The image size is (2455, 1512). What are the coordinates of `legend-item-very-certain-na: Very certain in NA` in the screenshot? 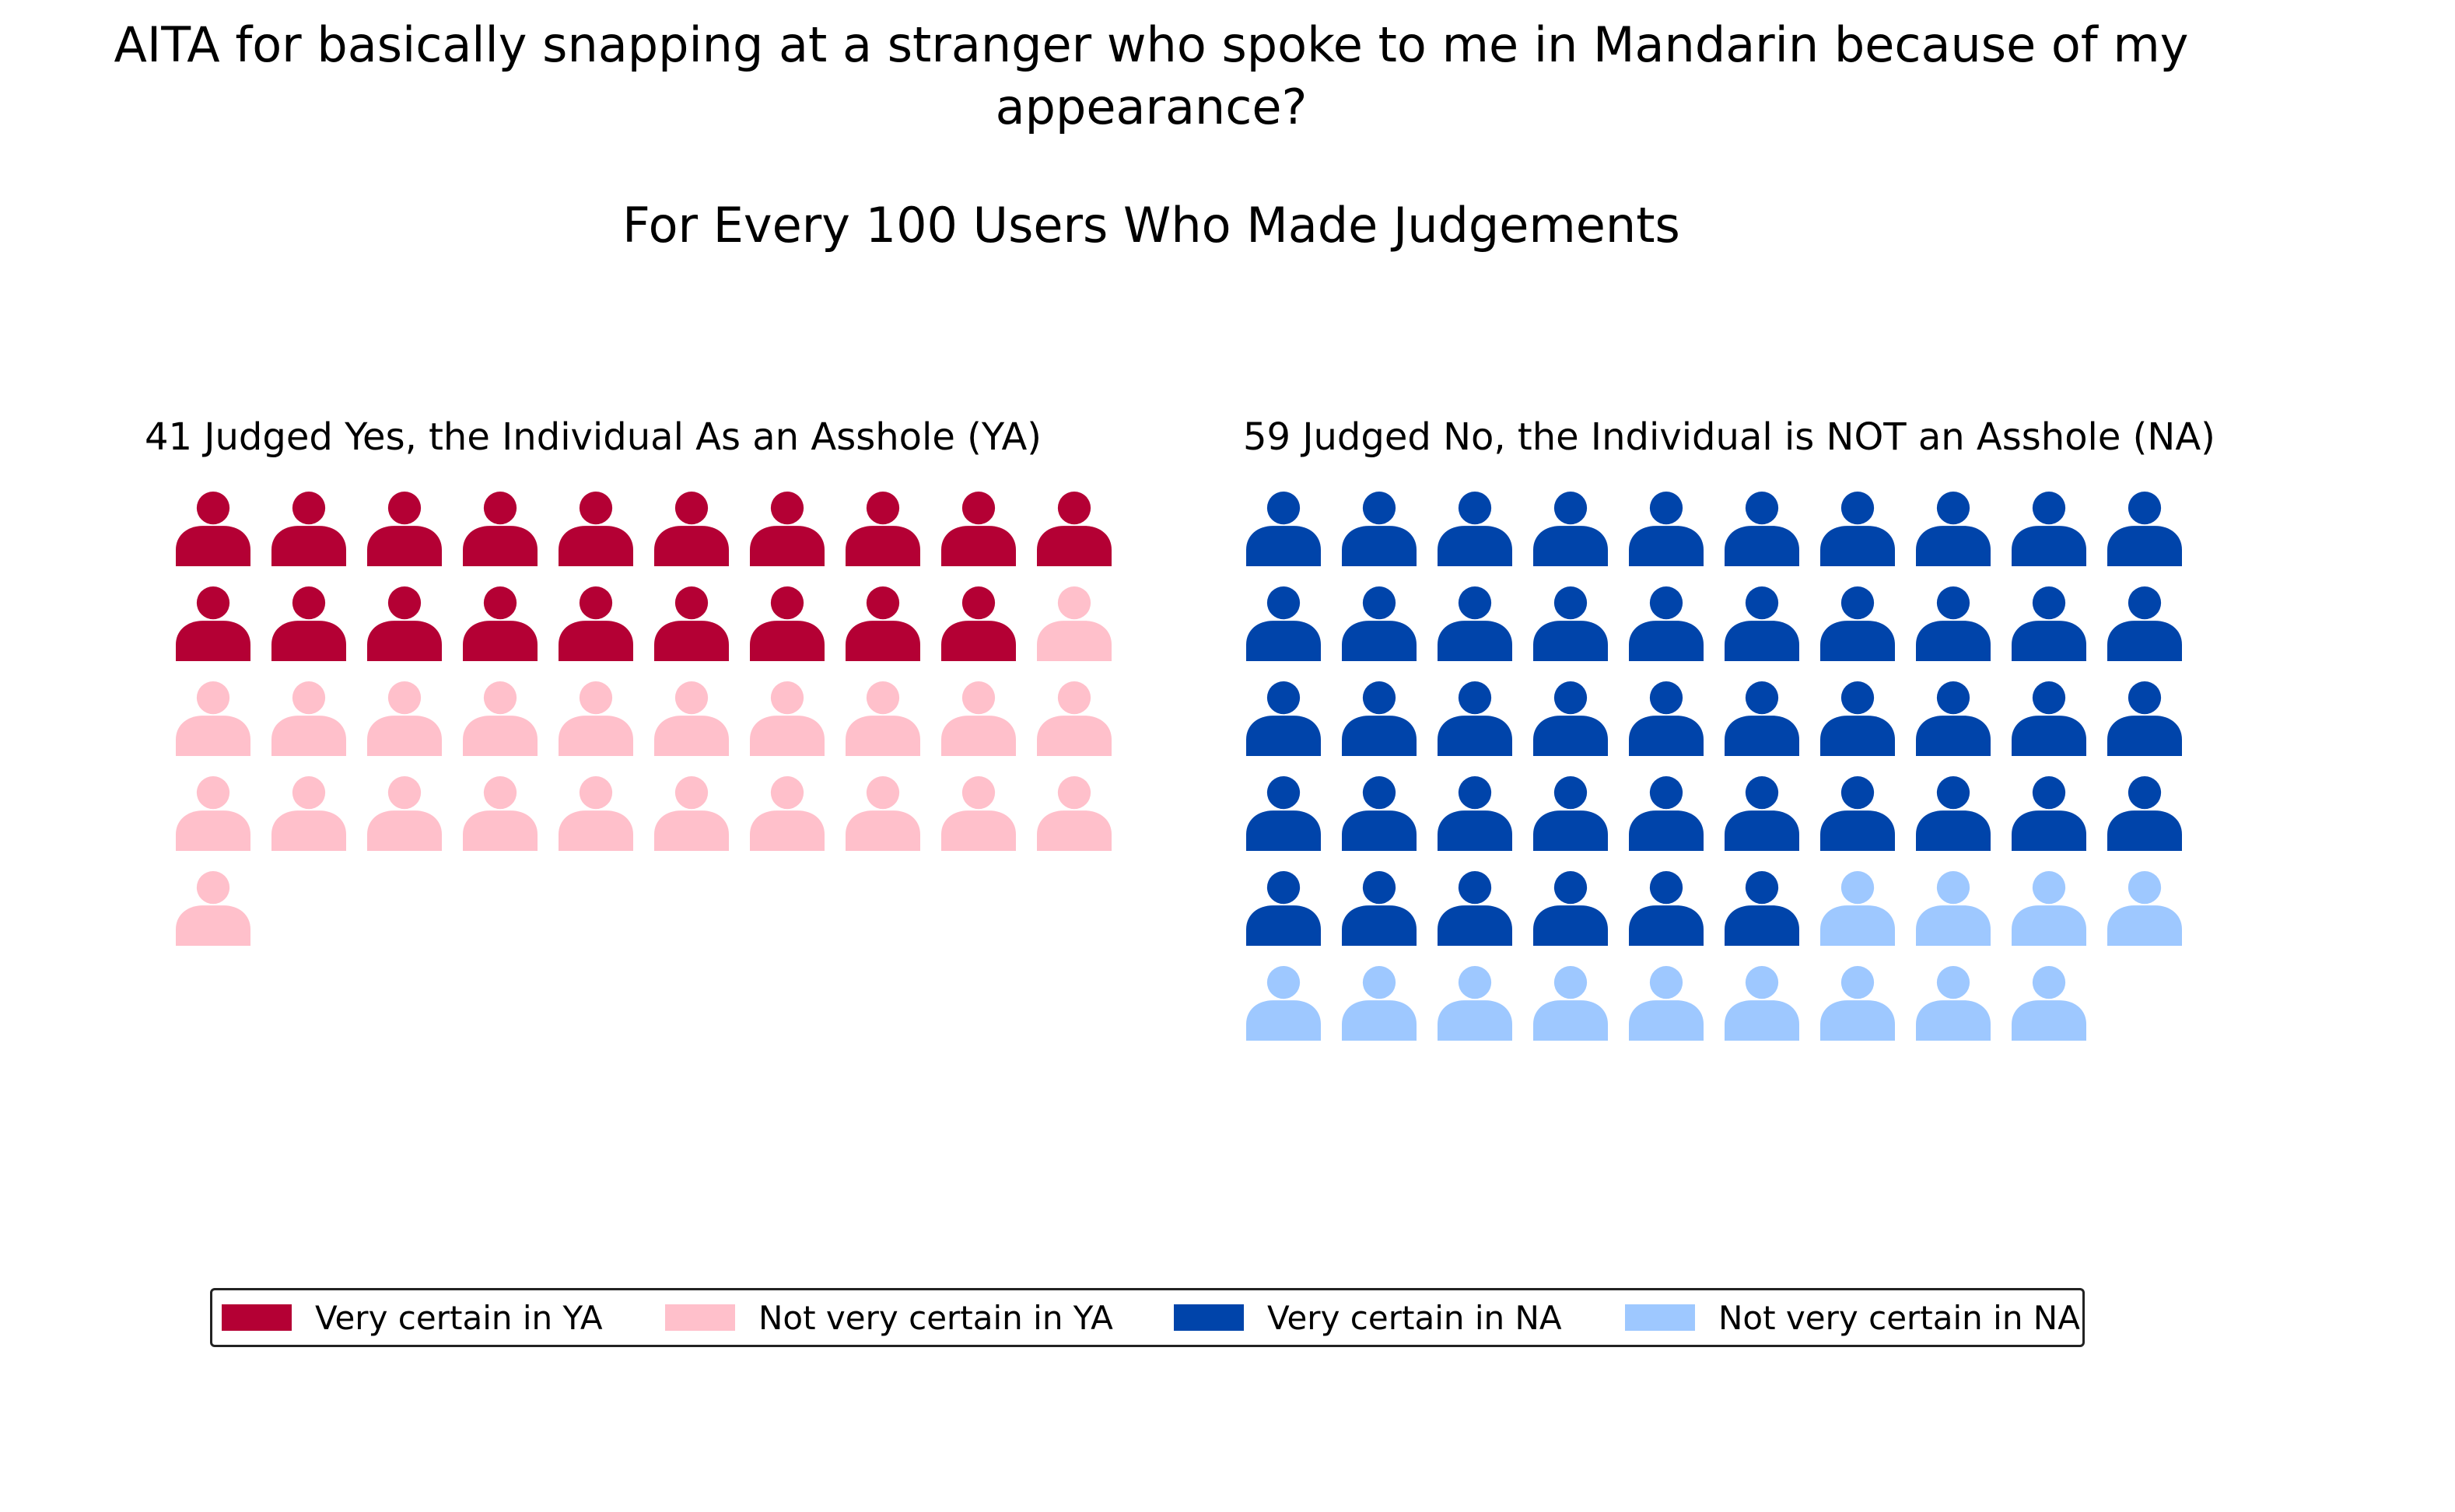 It's located at (1368, 1318).